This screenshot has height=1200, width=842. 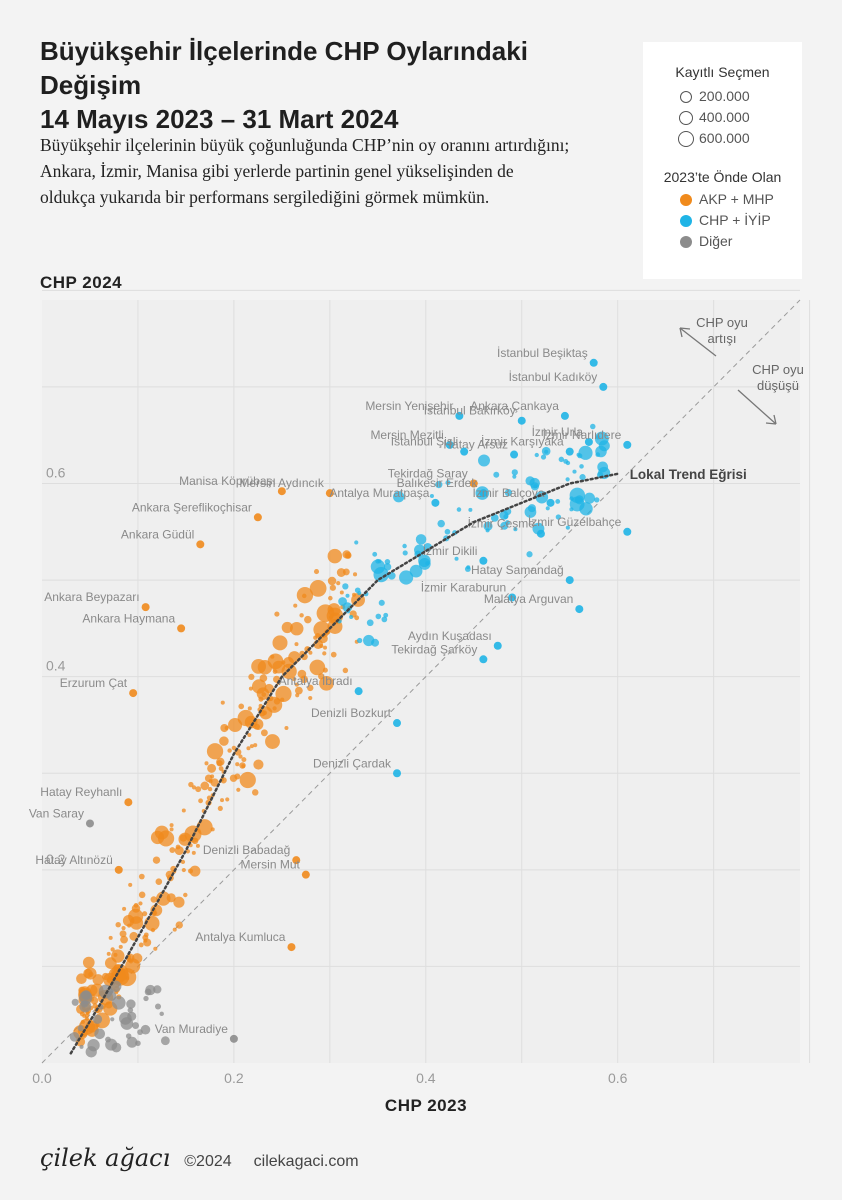 I want to click on point-label: Hatay Altınözü, so click(x=73, y=860).